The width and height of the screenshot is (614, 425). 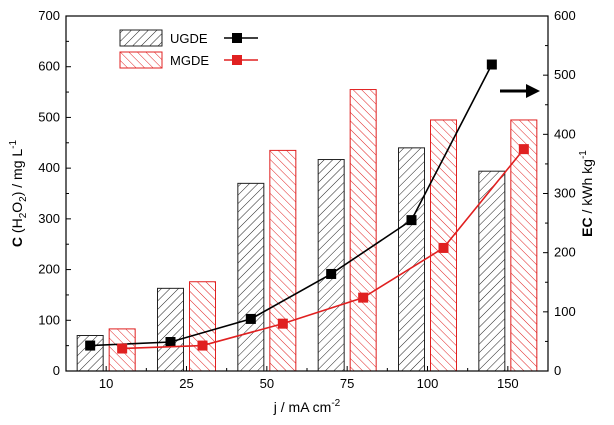 I want to click on x-tick-label-25: 25, so click(x=186, y=383).